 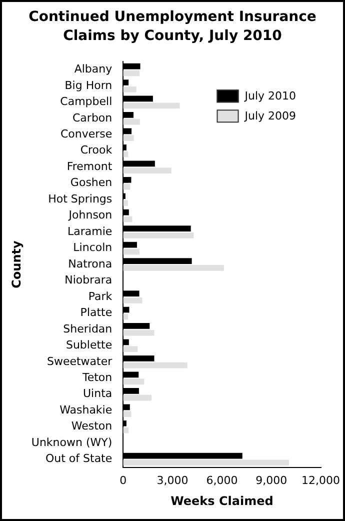 What do you see at coordinates (91, 426) in the screenshot?
I see `y-tick-label: Weston` at bounding box center [91, 426].